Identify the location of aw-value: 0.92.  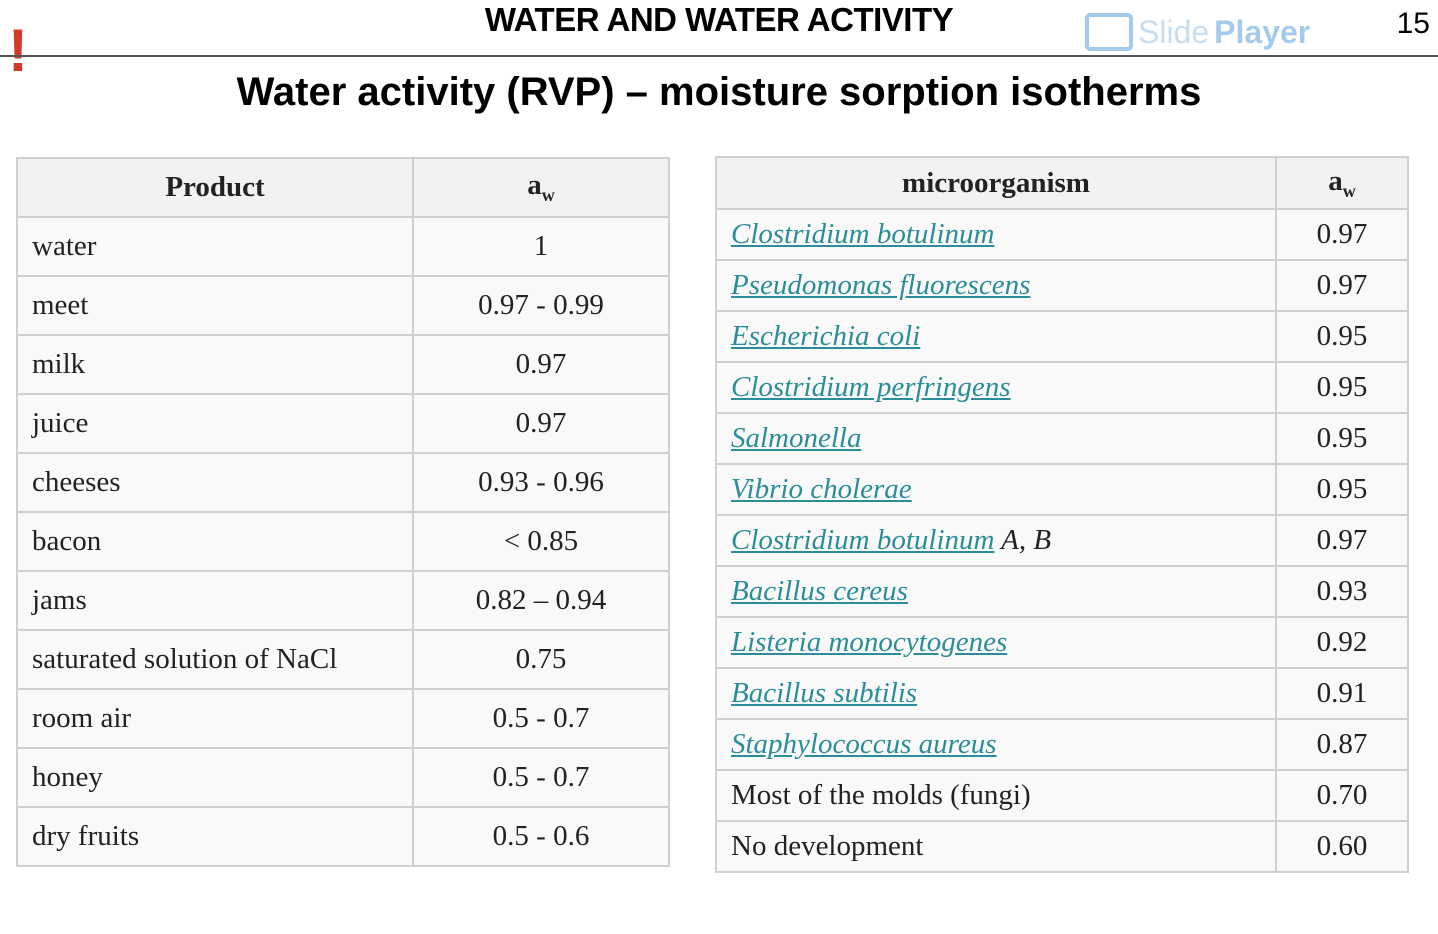
(1342, 642).